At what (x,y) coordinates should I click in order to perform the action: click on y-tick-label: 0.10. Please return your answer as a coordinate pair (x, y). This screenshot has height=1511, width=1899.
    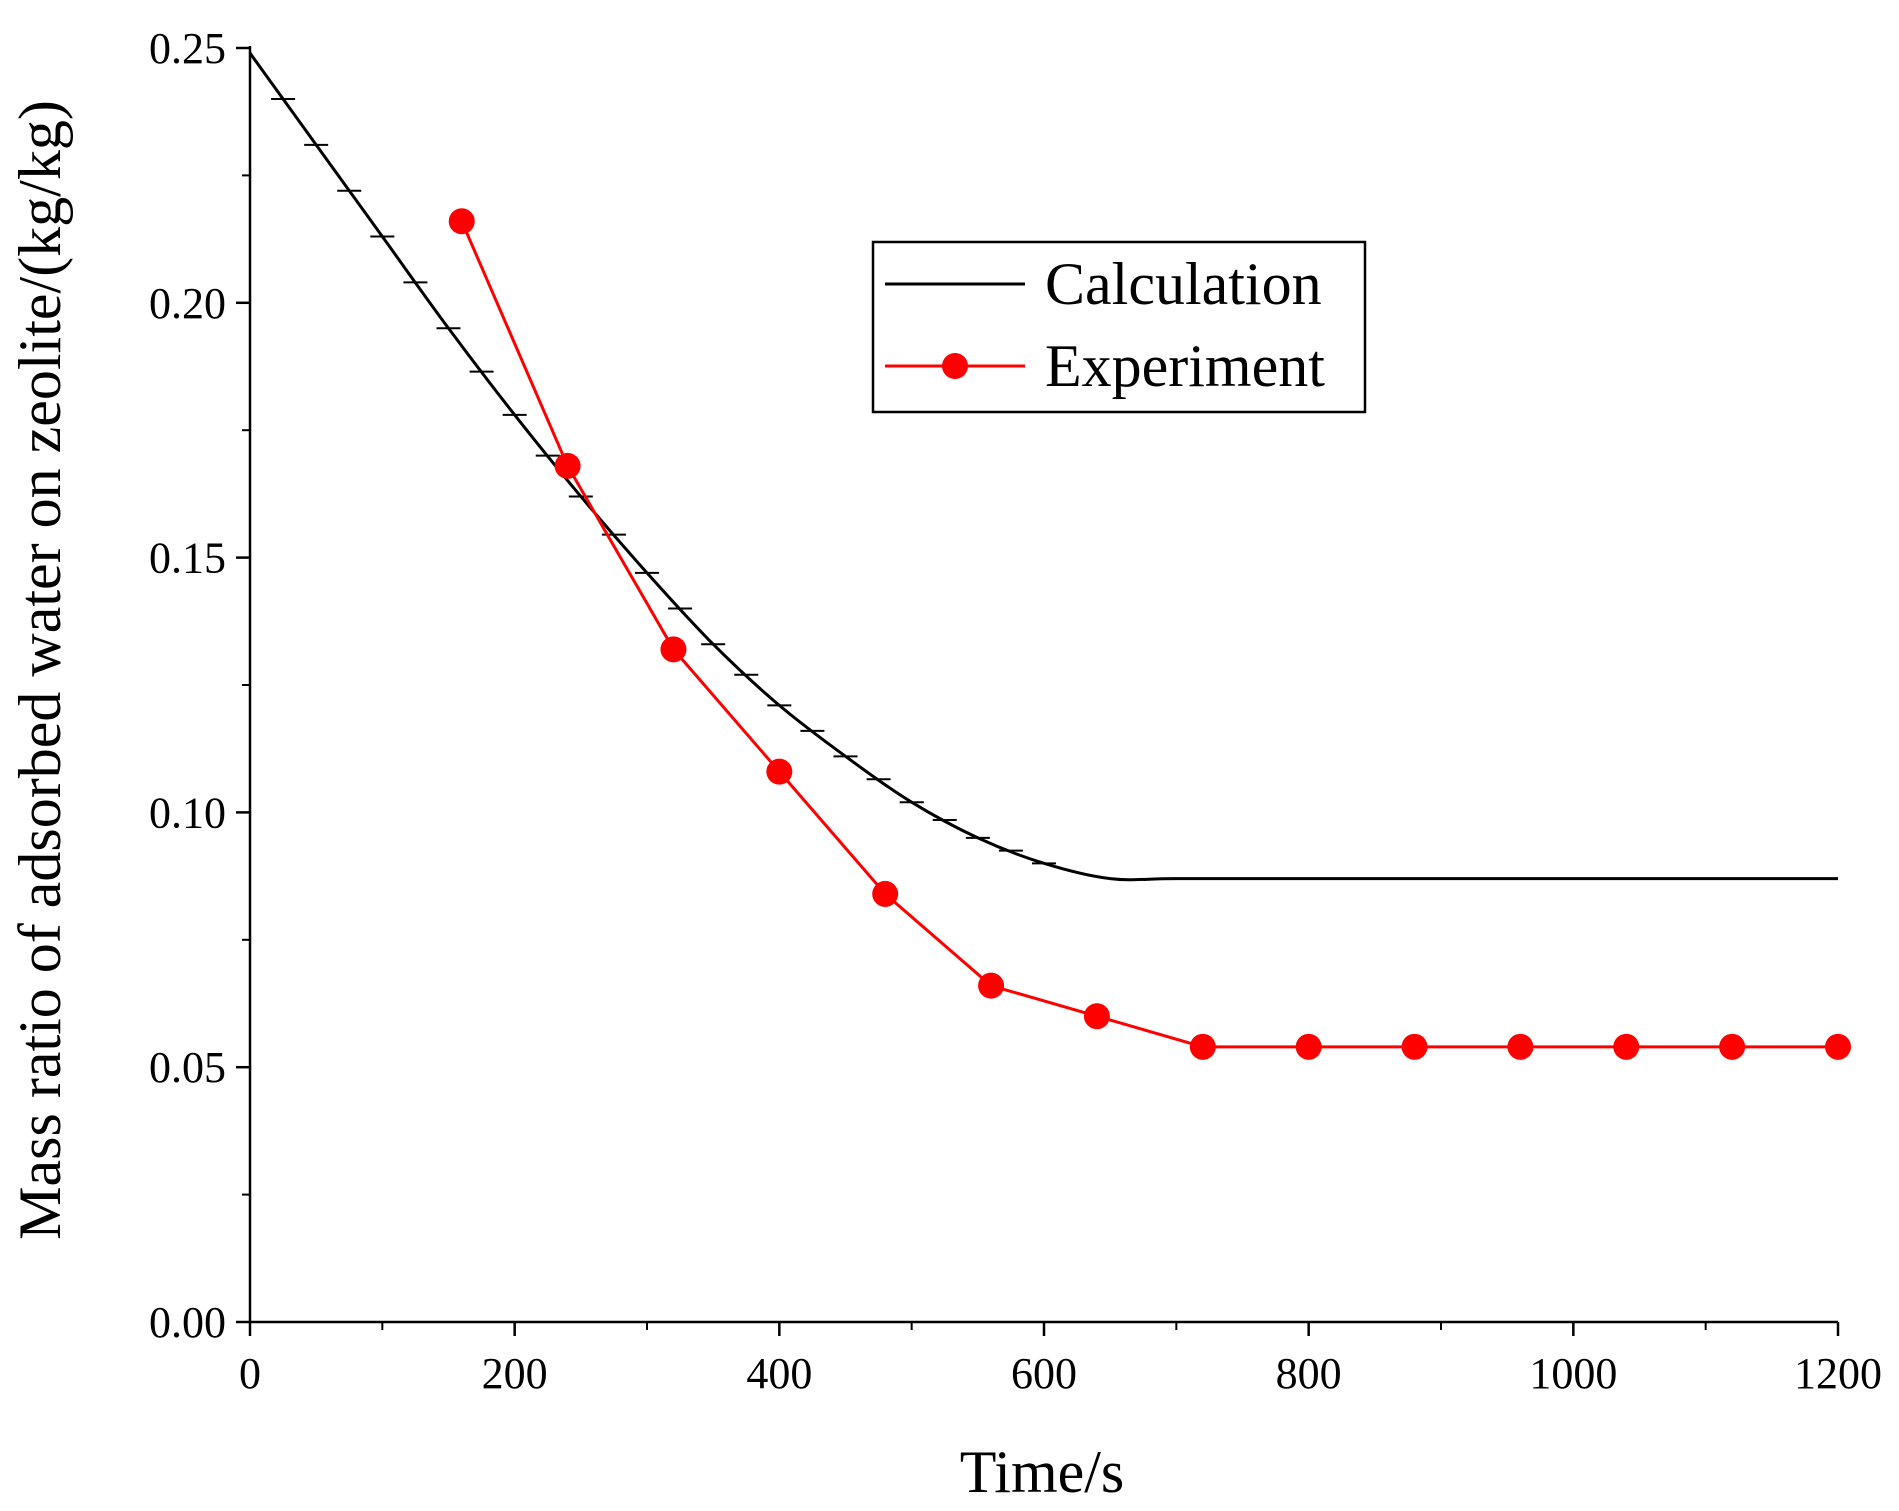
    Looking at the image, I should click on (187, 812).